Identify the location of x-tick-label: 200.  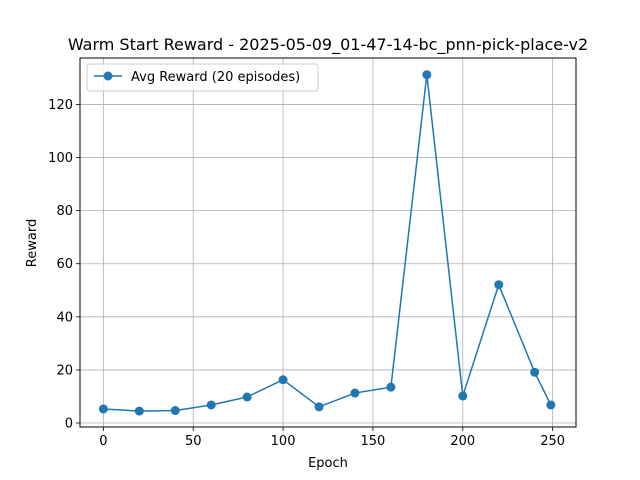
(462, 441).